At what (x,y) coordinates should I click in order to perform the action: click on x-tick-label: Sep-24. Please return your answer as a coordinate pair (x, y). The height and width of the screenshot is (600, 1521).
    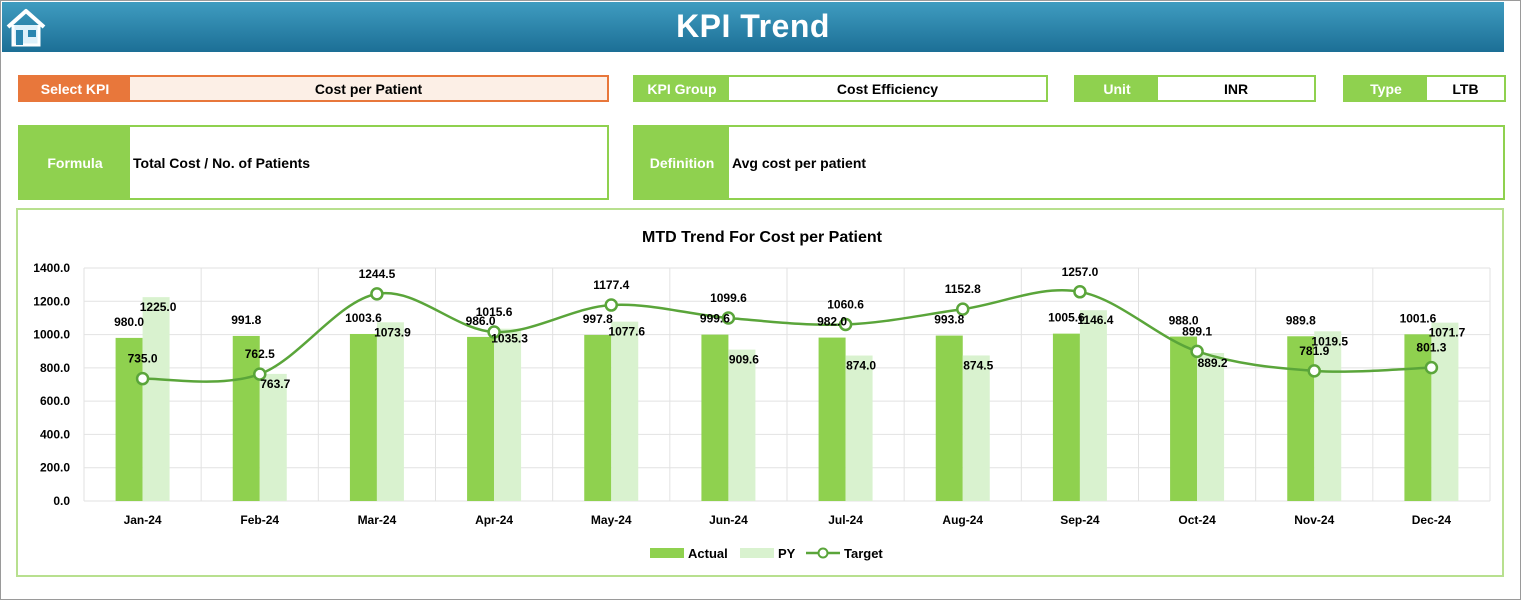
    Looking at the image, I should click on (1080, 520).